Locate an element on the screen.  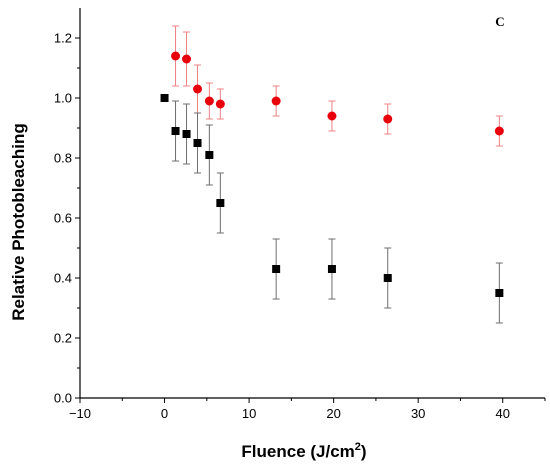
panel-label: C is located at coordinates (499, 21).